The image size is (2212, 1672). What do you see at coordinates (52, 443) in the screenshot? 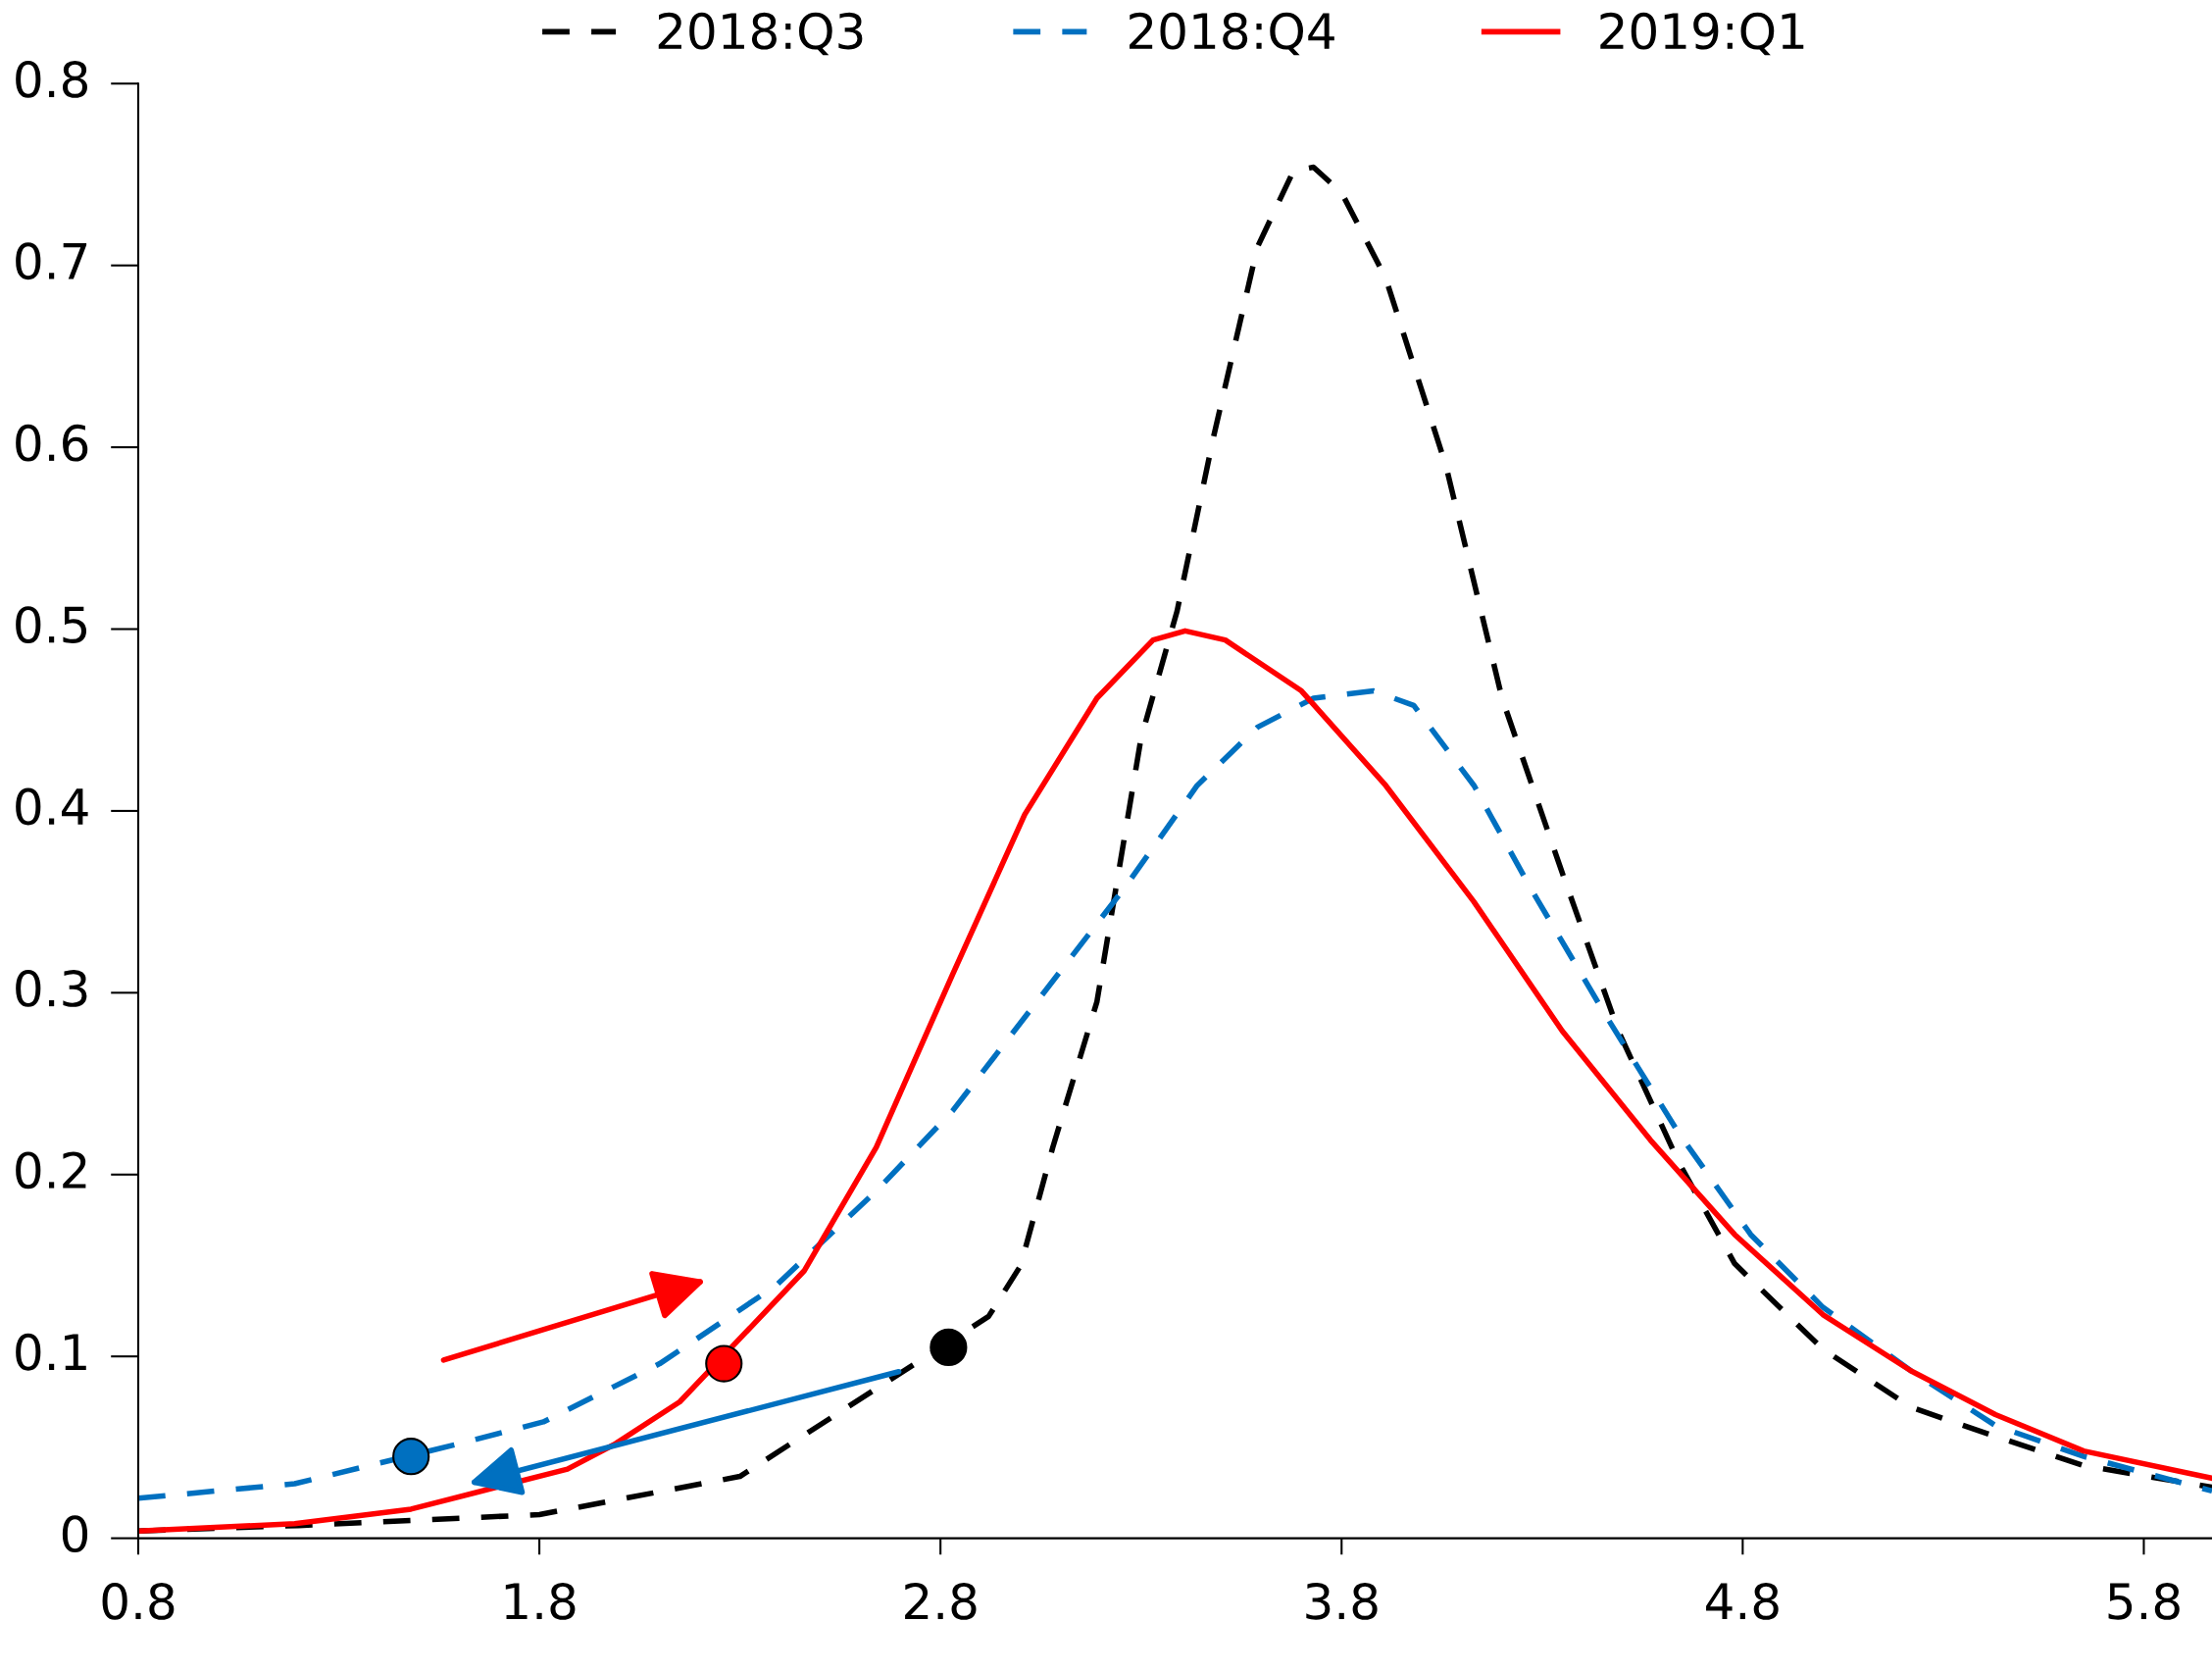
I see `y-tick-label: 0.6` at bounding box center [52, 443].